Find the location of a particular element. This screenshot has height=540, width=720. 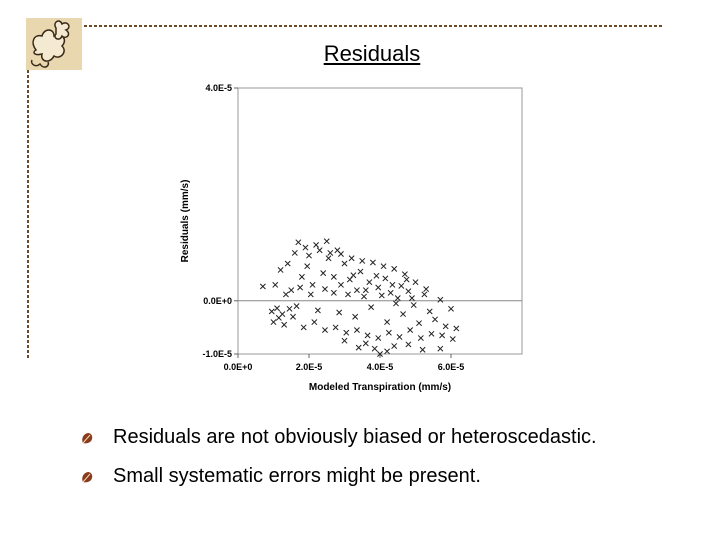

x-tick-label: 4.0E-5 is located at coordinates (380, 367).